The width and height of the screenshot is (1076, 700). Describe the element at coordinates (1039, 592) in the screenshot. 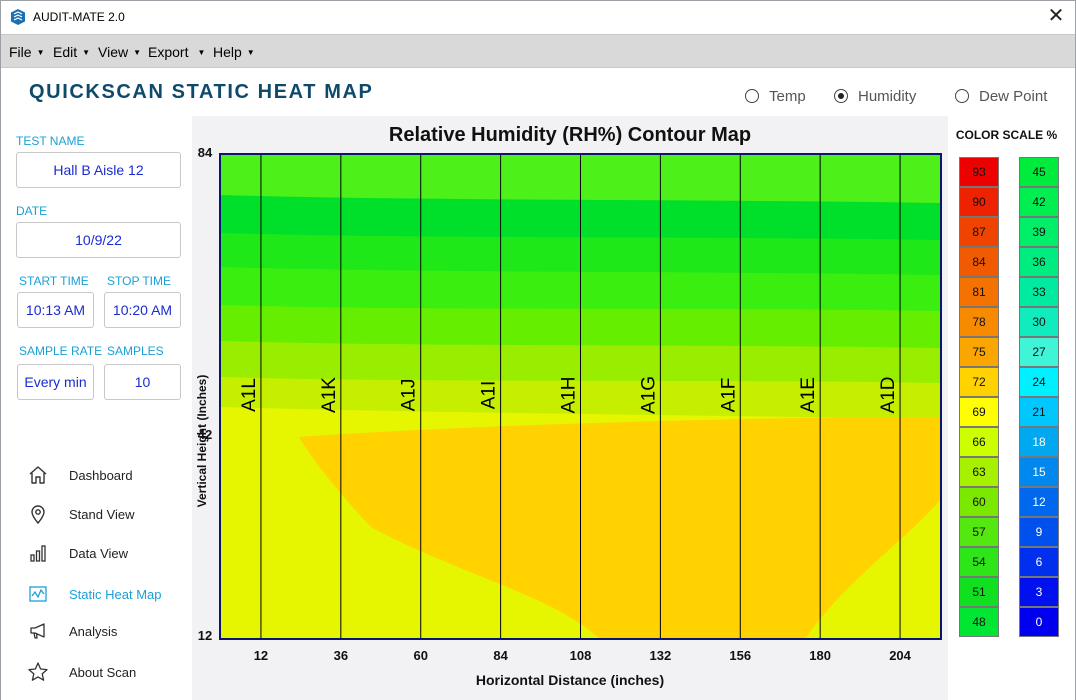

I see `color-scale-swatch: 3` at that location.